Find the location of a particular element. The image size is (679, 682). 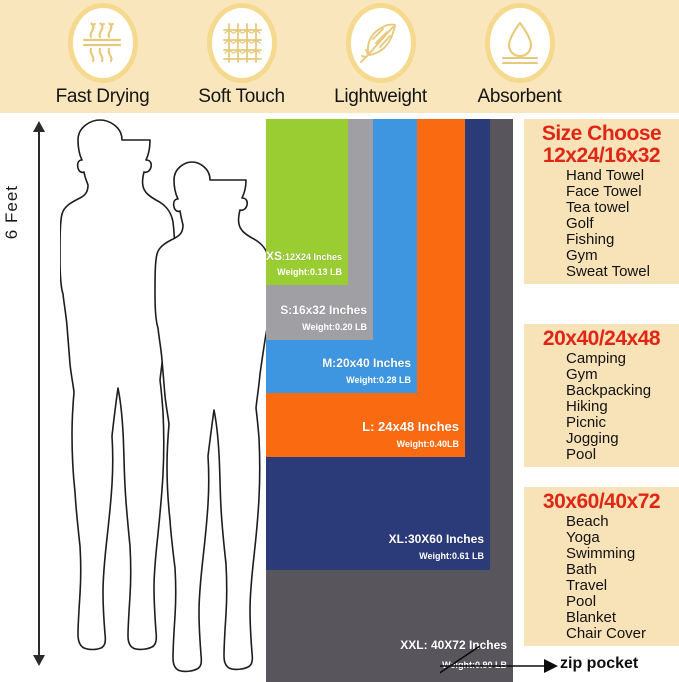

zip-pocket-callout: zip pocket is located at coordinates (559, 664).